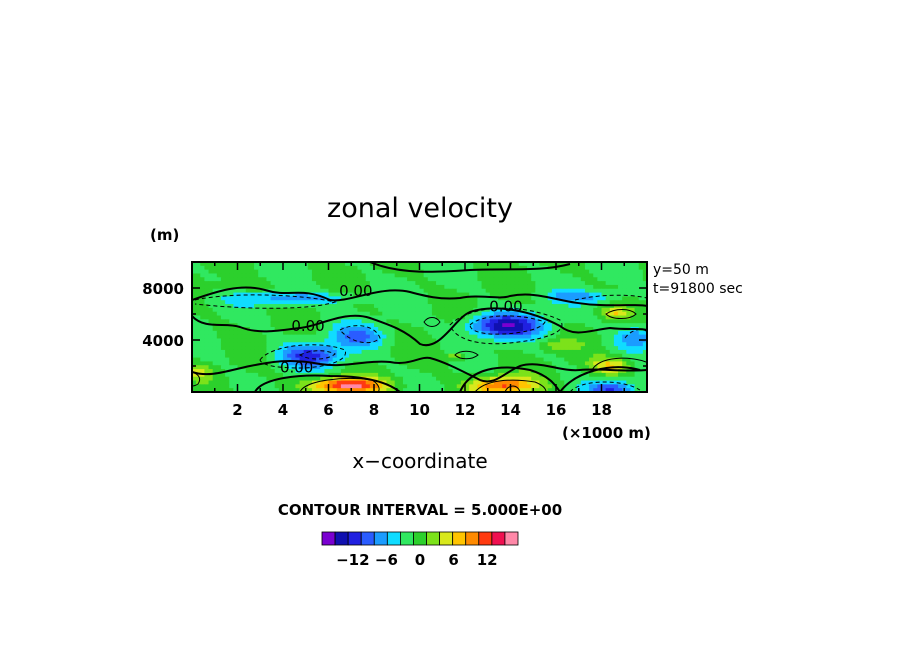  What do you see at coordinates (498, 538) in the screenshot?
I see `colorbar-swatch` at bounding box center [498, 538].